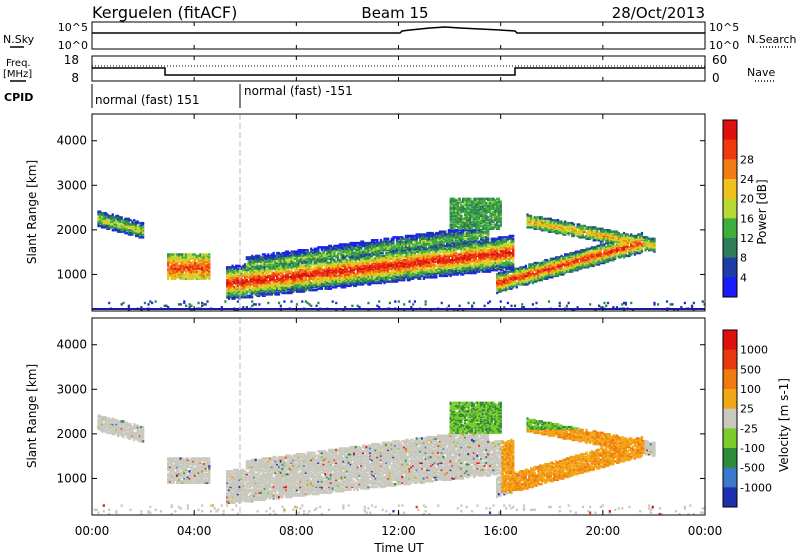 This screenshot has height=558, width=800. Describe the element at coordinates (772, 39) in the screenshot. I see `nsearch-label: N.Search` at that location.